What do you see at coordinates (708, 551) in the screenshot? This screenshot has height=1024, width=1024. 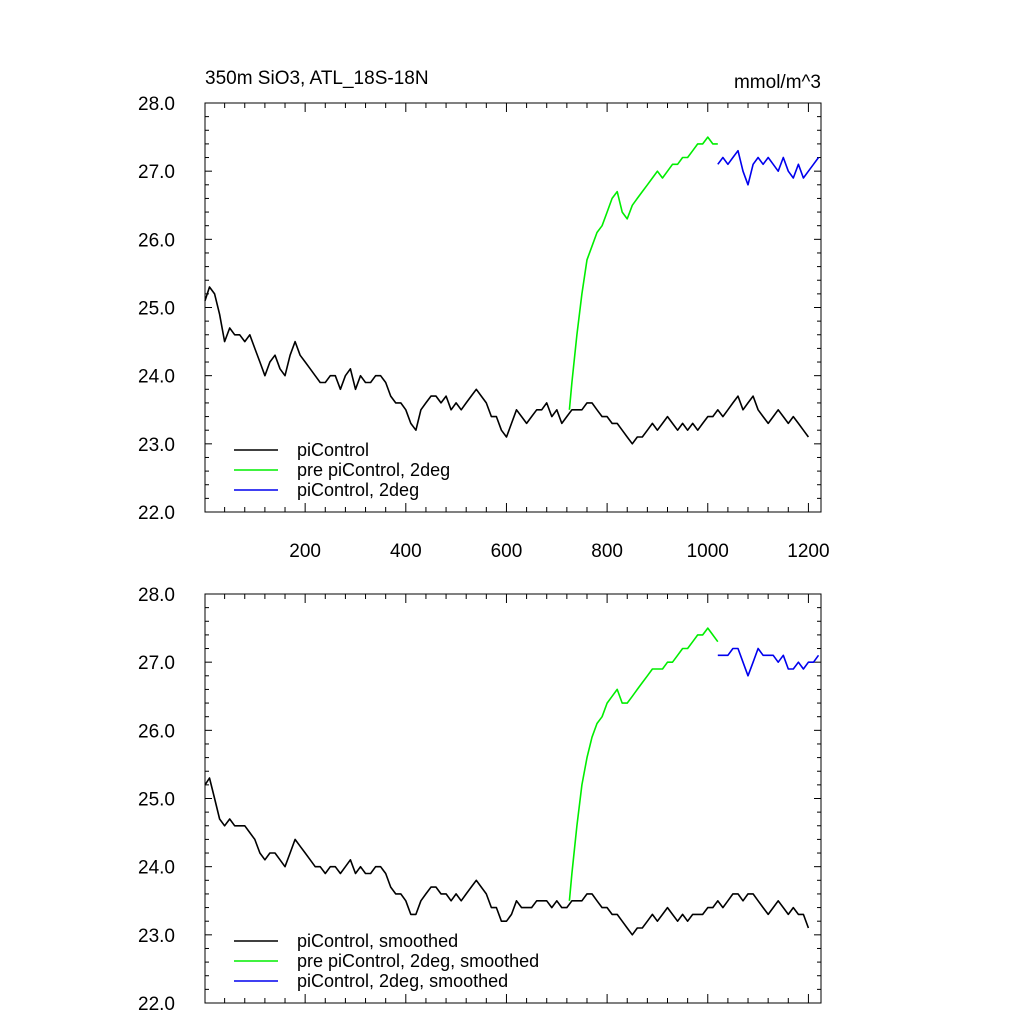 I see `x-tick-label: 1000` at bounding box center [708, 551].